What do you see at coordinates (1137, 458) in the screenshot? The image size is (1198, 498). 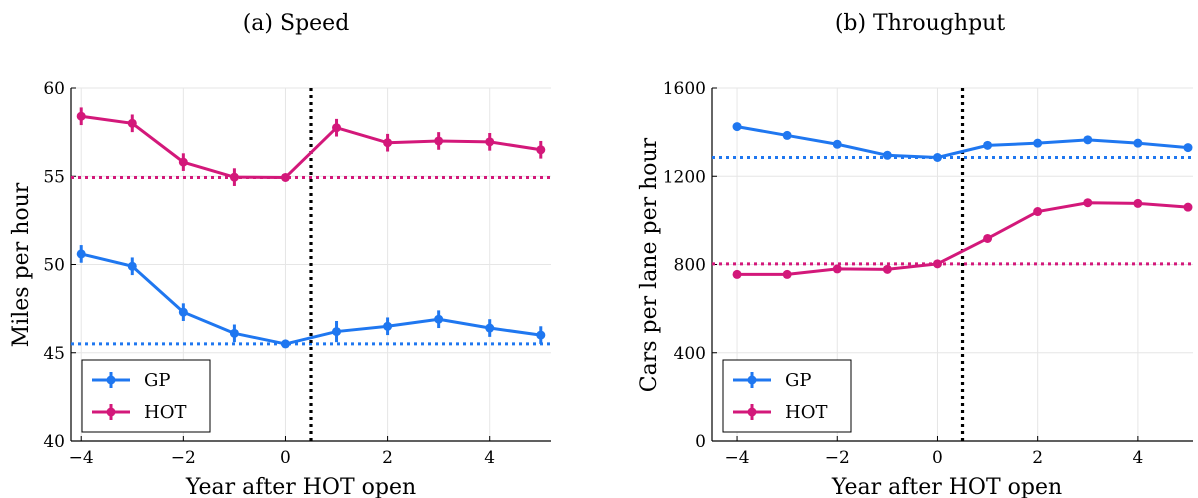 I see `throughput-x-tick-label: 4` at bounding box center [1137, 458].